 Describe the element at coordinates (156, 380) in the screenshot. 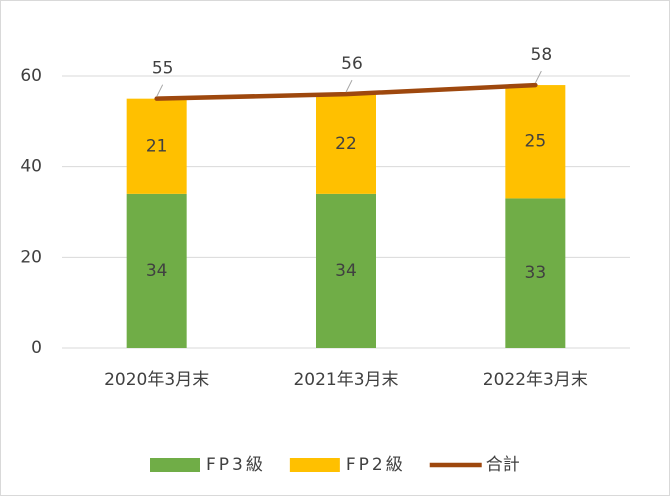

I see `x-tick-label: 2020年3月末` at that location.